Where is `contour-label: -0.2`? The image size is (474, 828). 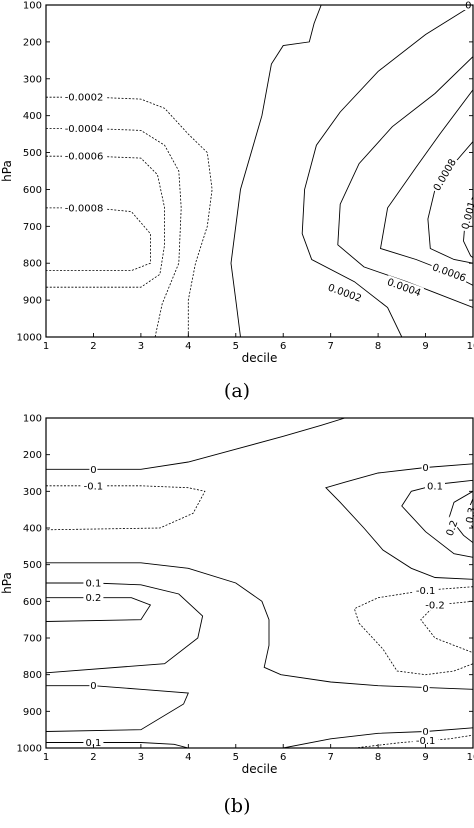 contour-label: -0.2 is located at coordinates (435, 605).